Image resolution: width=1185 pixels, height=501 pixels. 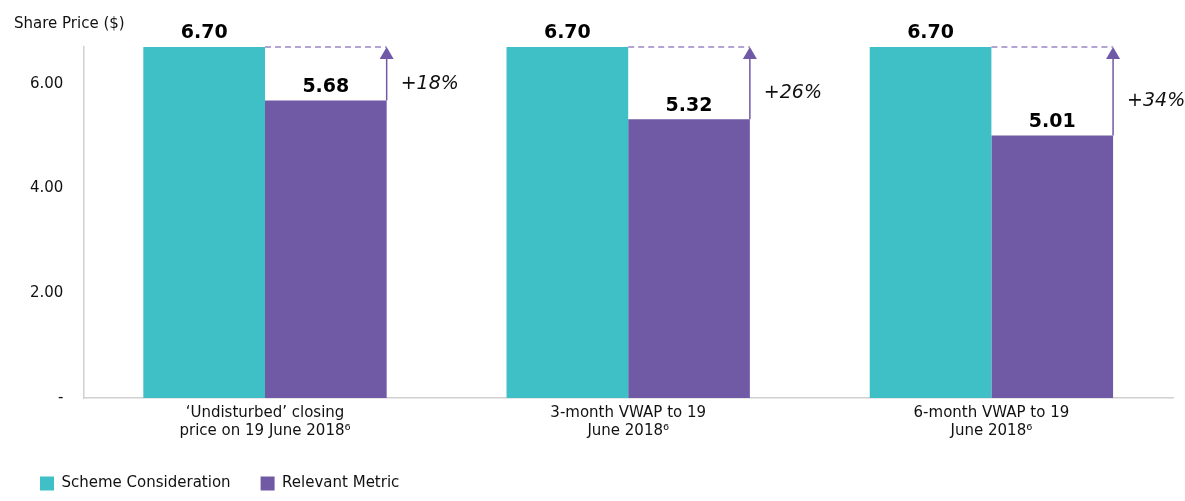 What do you see at coordinates (793, 91) in the screenshot?
I see `annotation: +26%` at bounding box center [793, 91].